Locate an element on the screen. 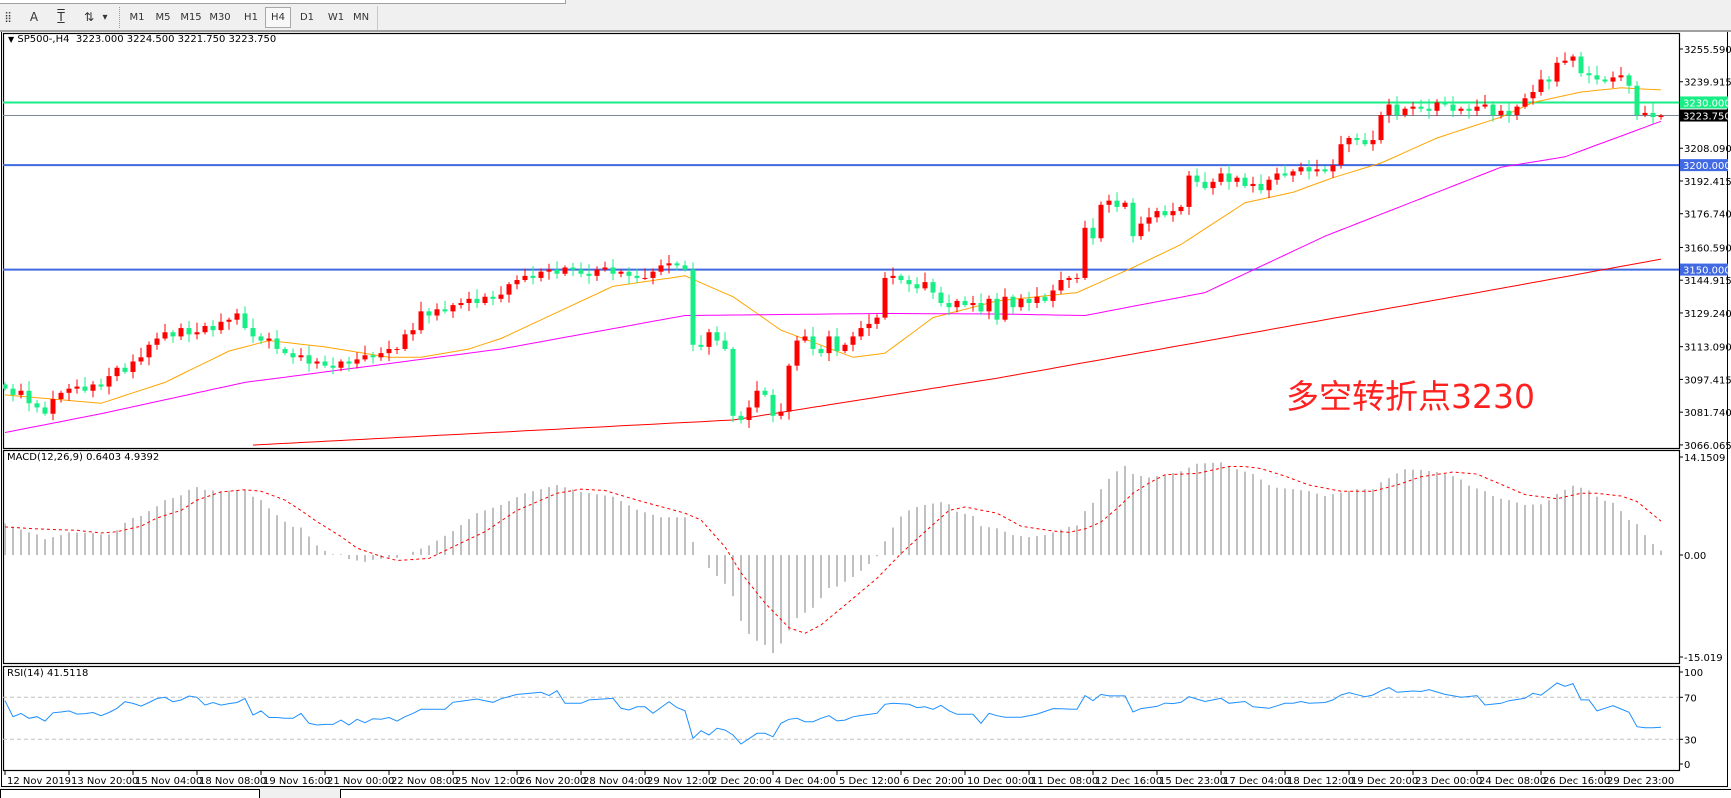 The height and width of the screenshot is (798, 1731). grid-f-icon: ⣿ is located at coordinates (8, 17).